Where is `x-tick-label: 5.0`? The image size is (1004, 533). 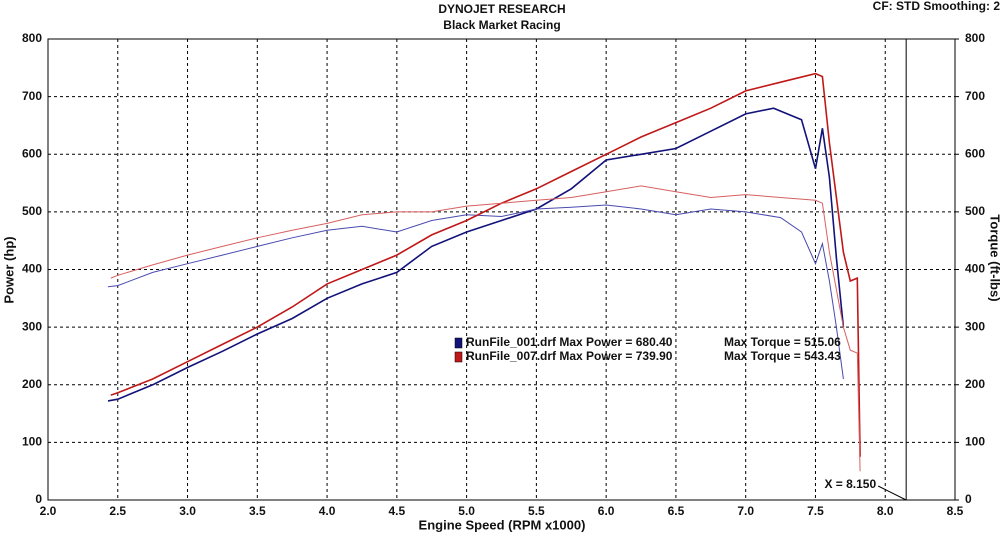 x-tick-label: 5.0 is located at coordinates (466, 511).